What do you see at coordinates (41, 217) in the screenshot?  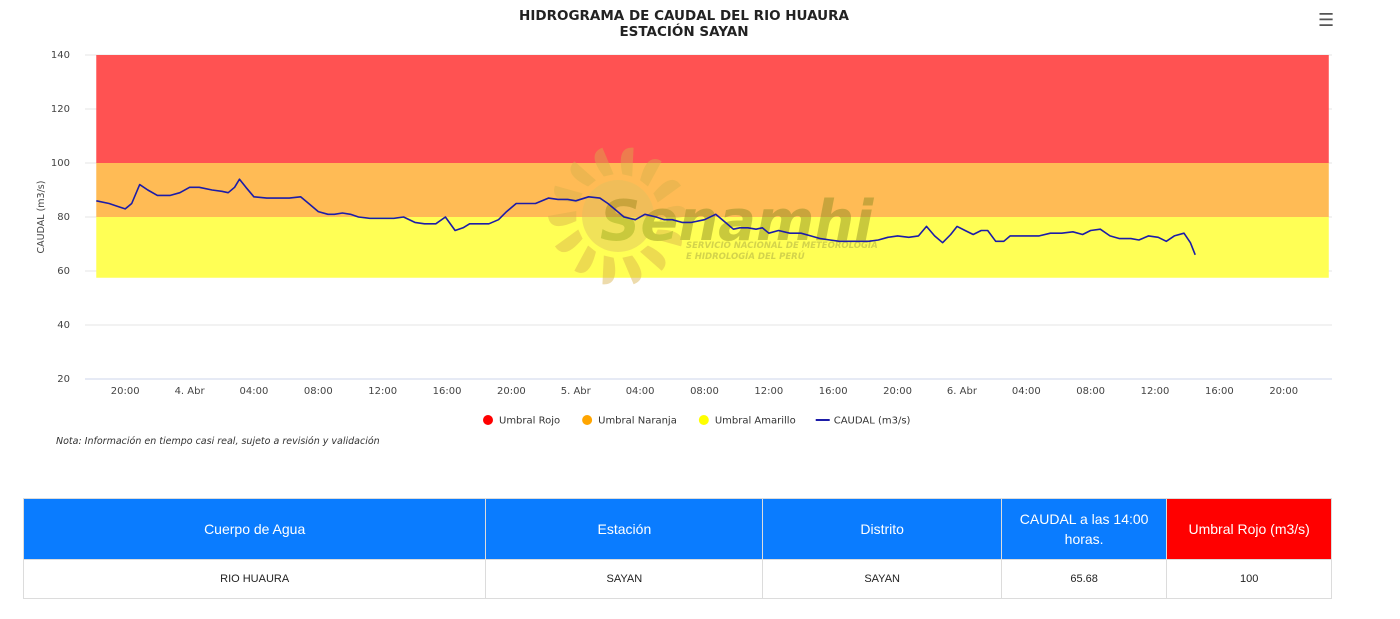 I see `y-axis-label: CAUDAL (m3/s)` at bounding box center [41, 217].